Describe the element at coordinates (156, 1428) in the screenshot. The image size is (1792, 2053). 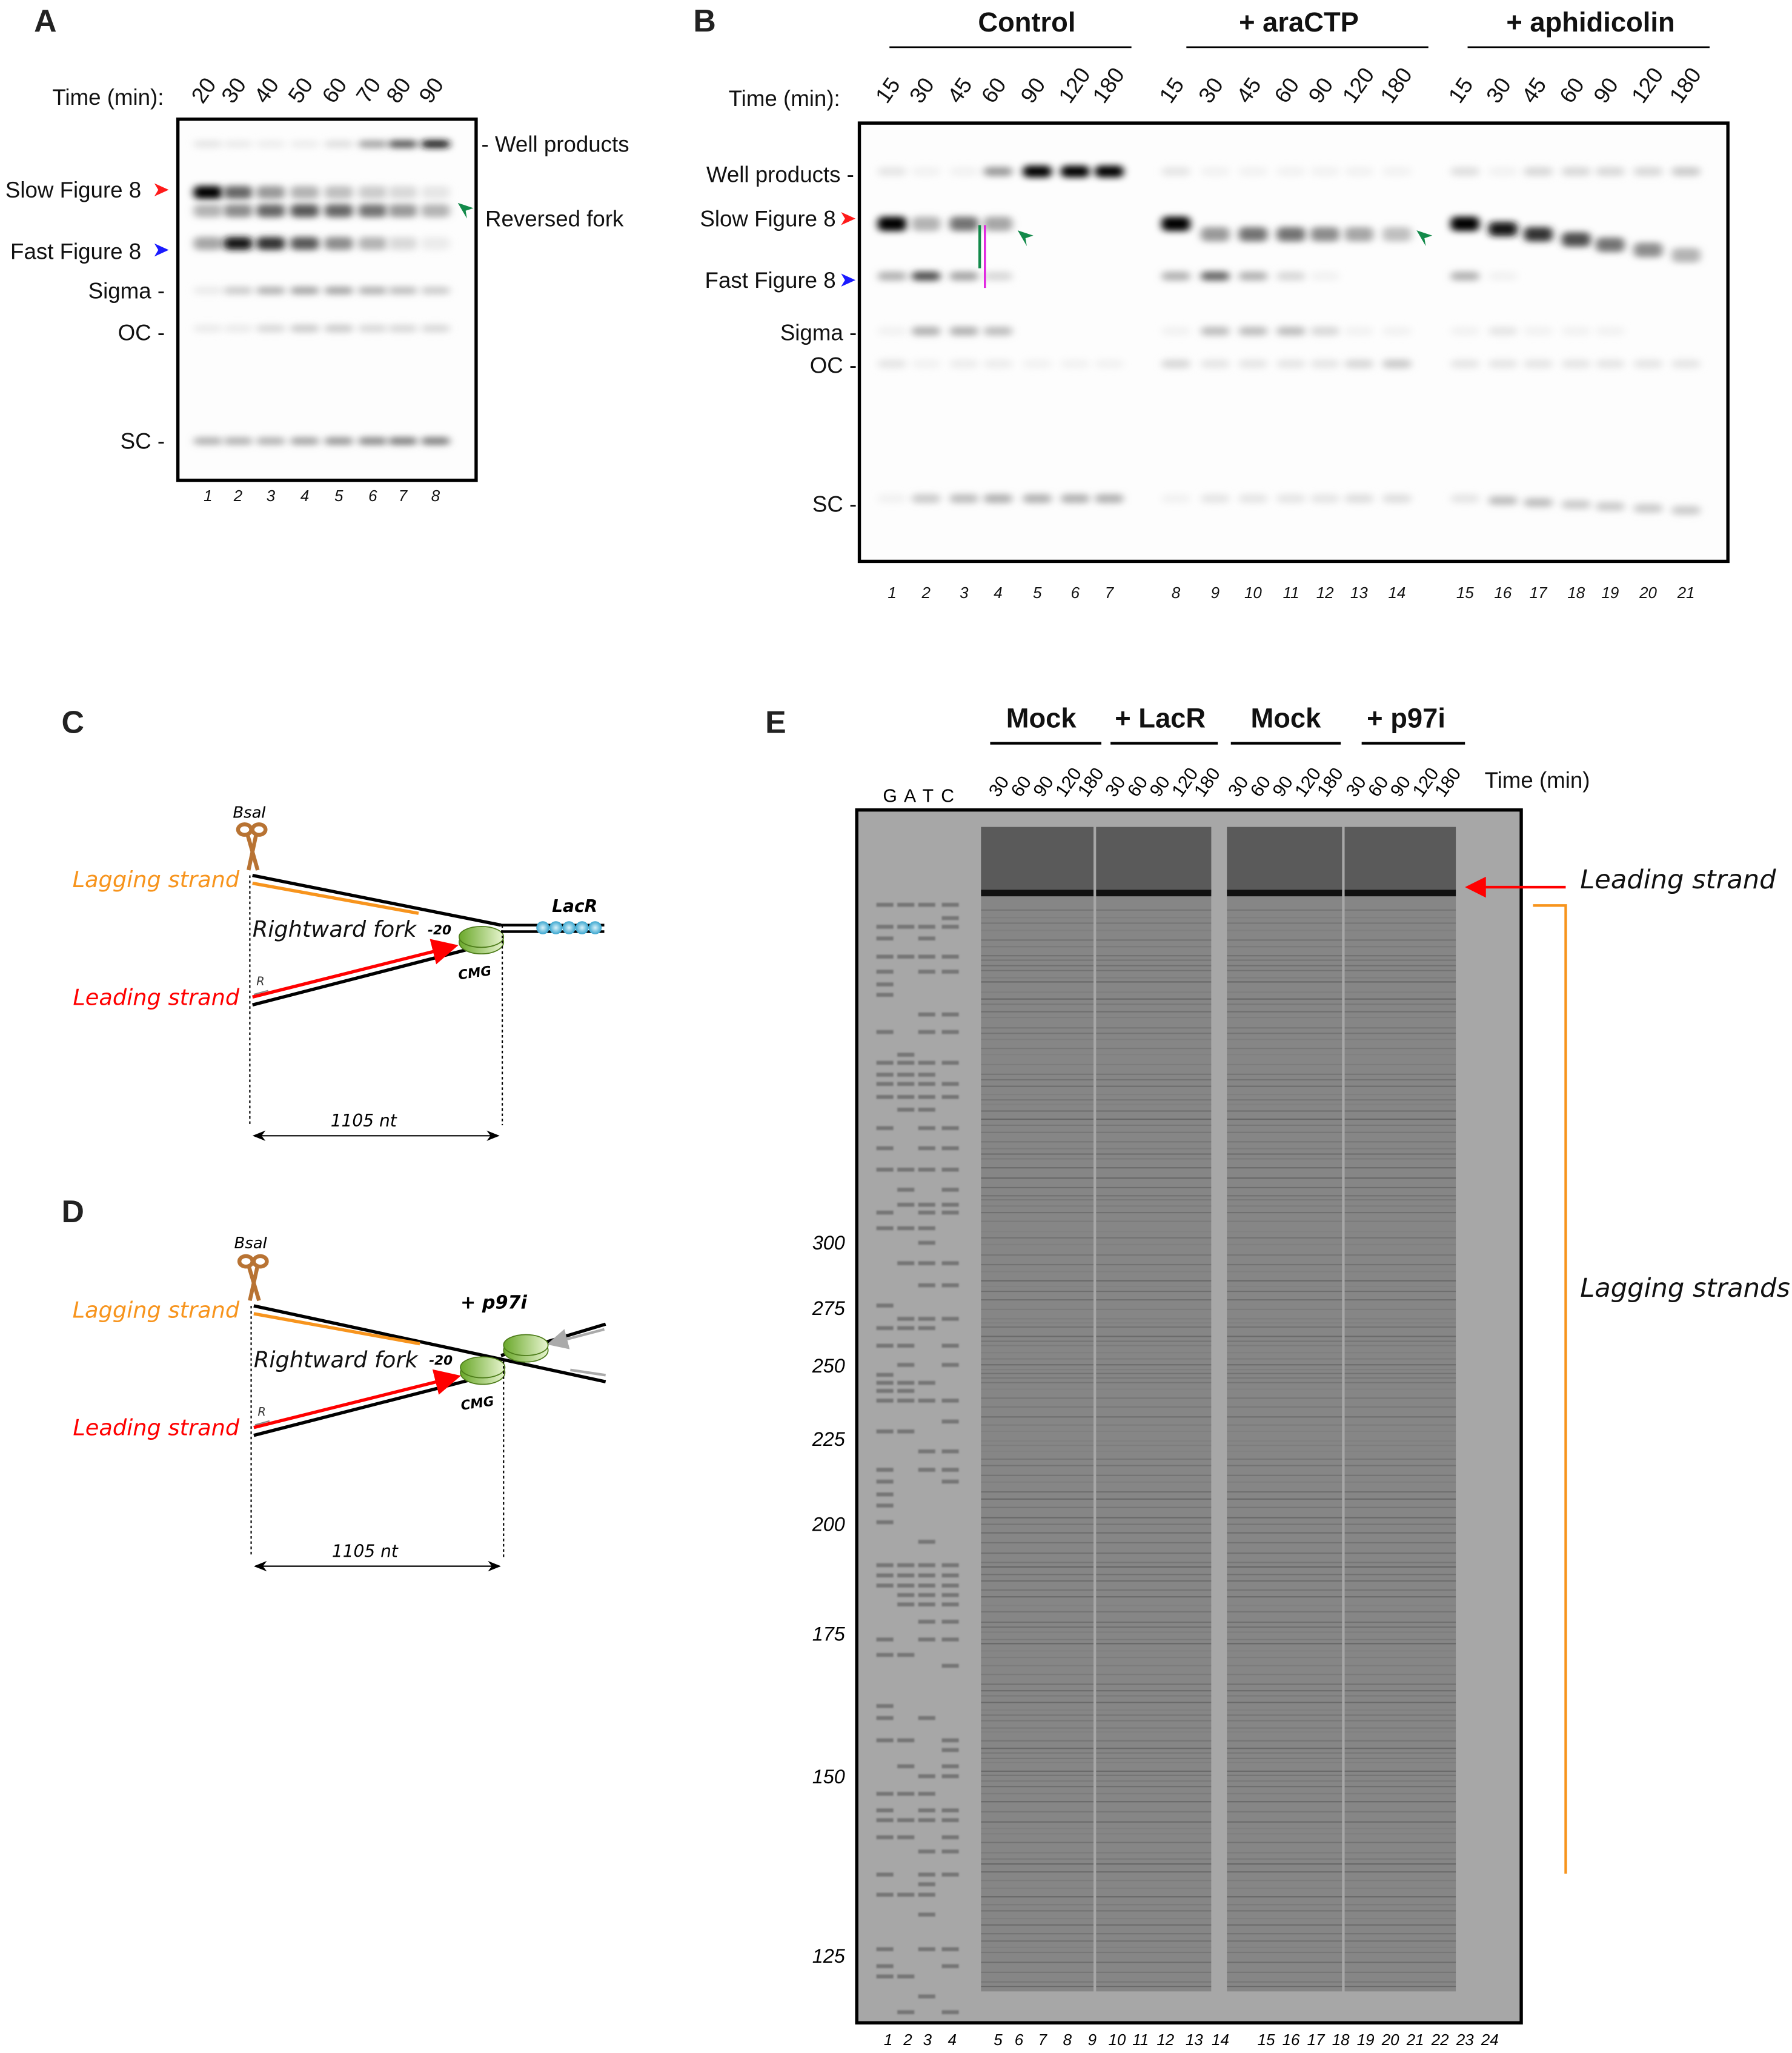
I see `leading-strand-label: Leading strand` at that location.